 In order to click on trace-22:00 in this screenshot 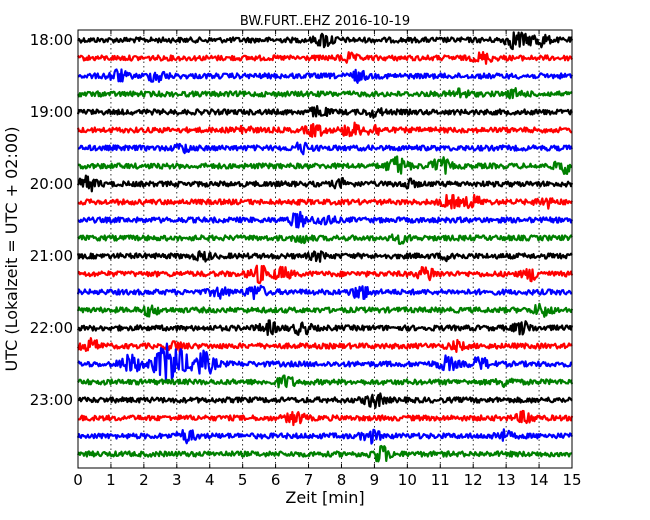, I will do `click(325, 327)`.